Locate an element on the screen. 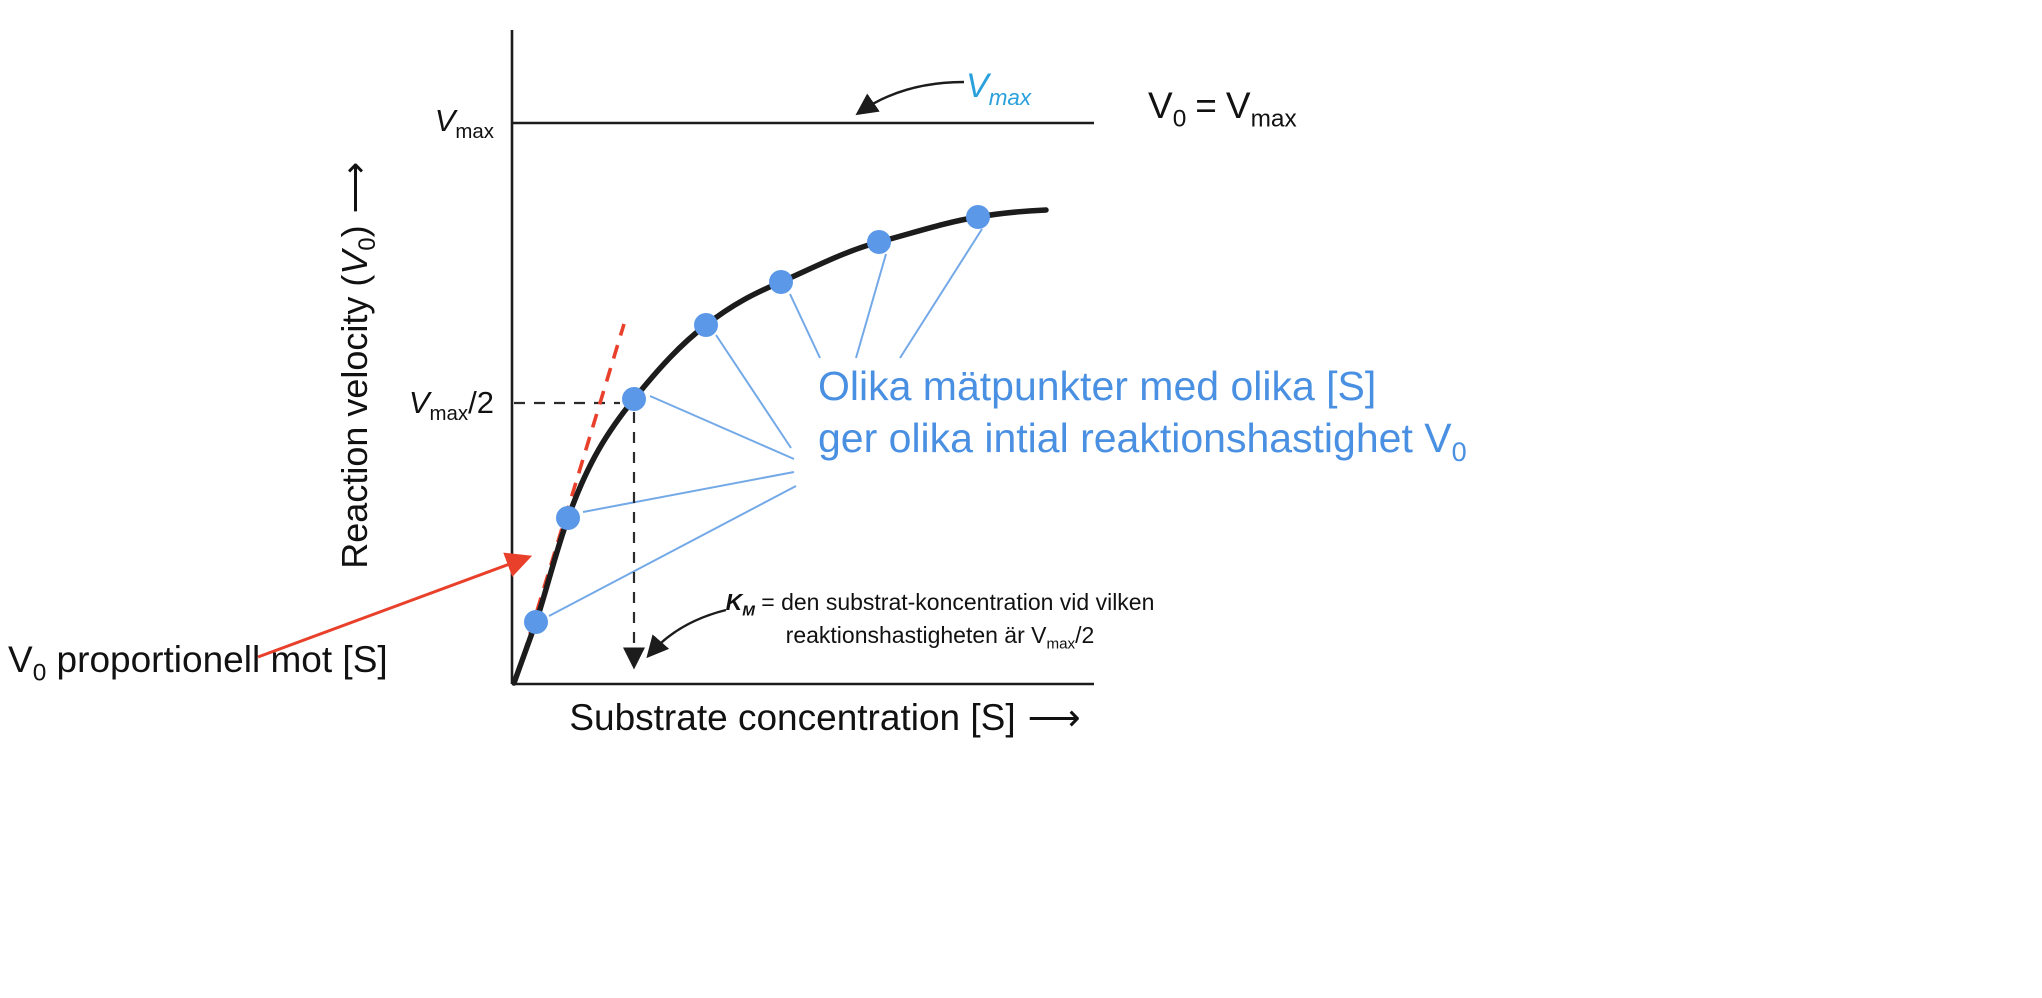 The image size is (2042, 998). ytick-vmax: Vmax is located at coordinates (464, 123).